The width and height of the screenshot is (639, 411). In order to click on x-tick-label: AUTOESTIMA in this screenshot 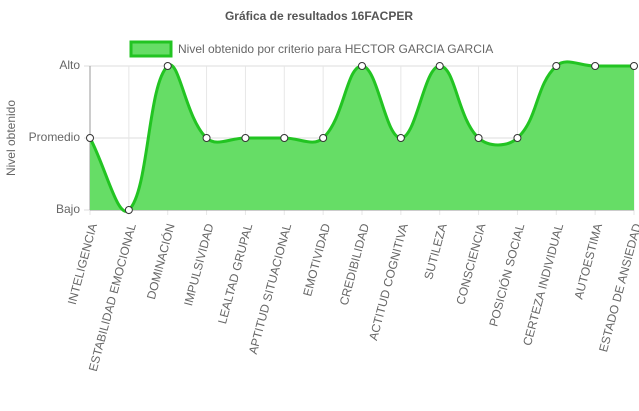, I will do `click(588, 261)`.